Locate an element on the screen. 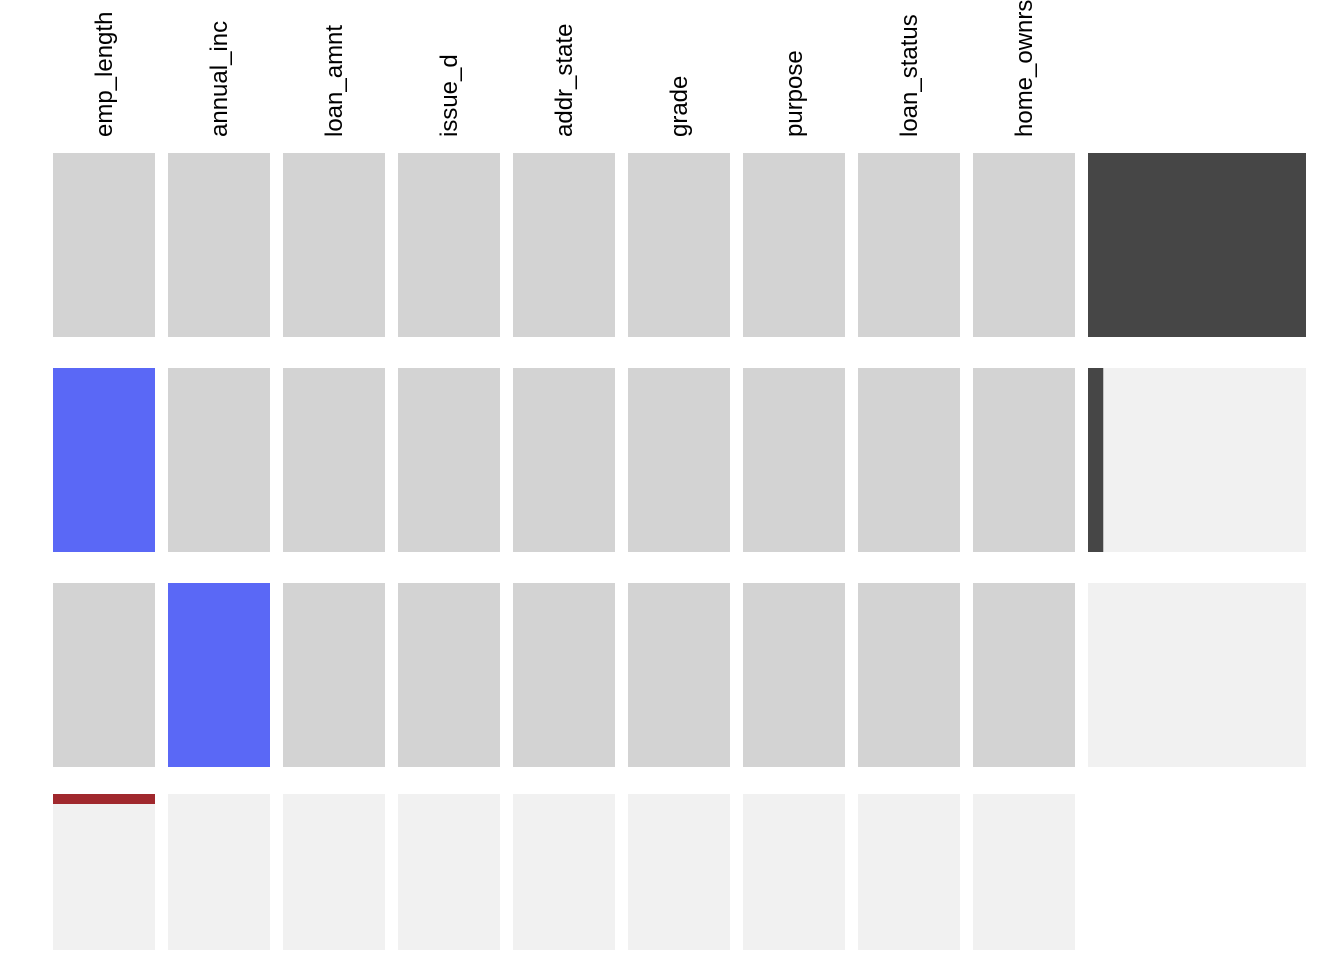  column-summary-bar is located at coordinates (104, 799).